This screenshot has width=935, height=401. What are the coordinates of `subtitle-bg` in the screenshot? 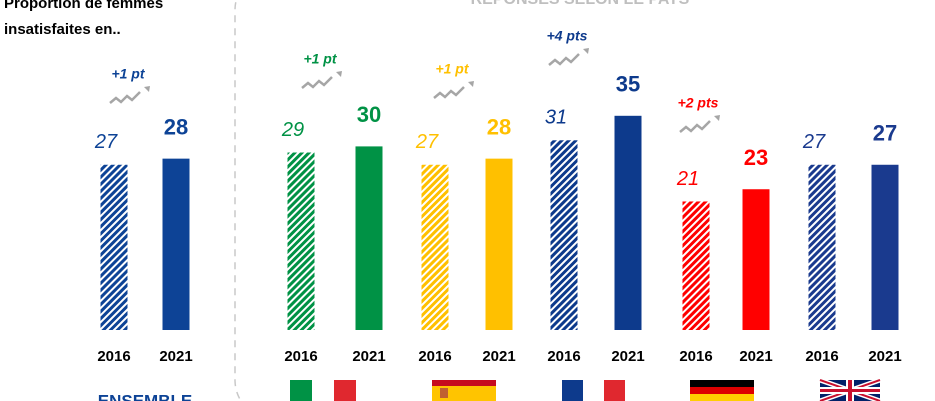 It's located at (580, 6).